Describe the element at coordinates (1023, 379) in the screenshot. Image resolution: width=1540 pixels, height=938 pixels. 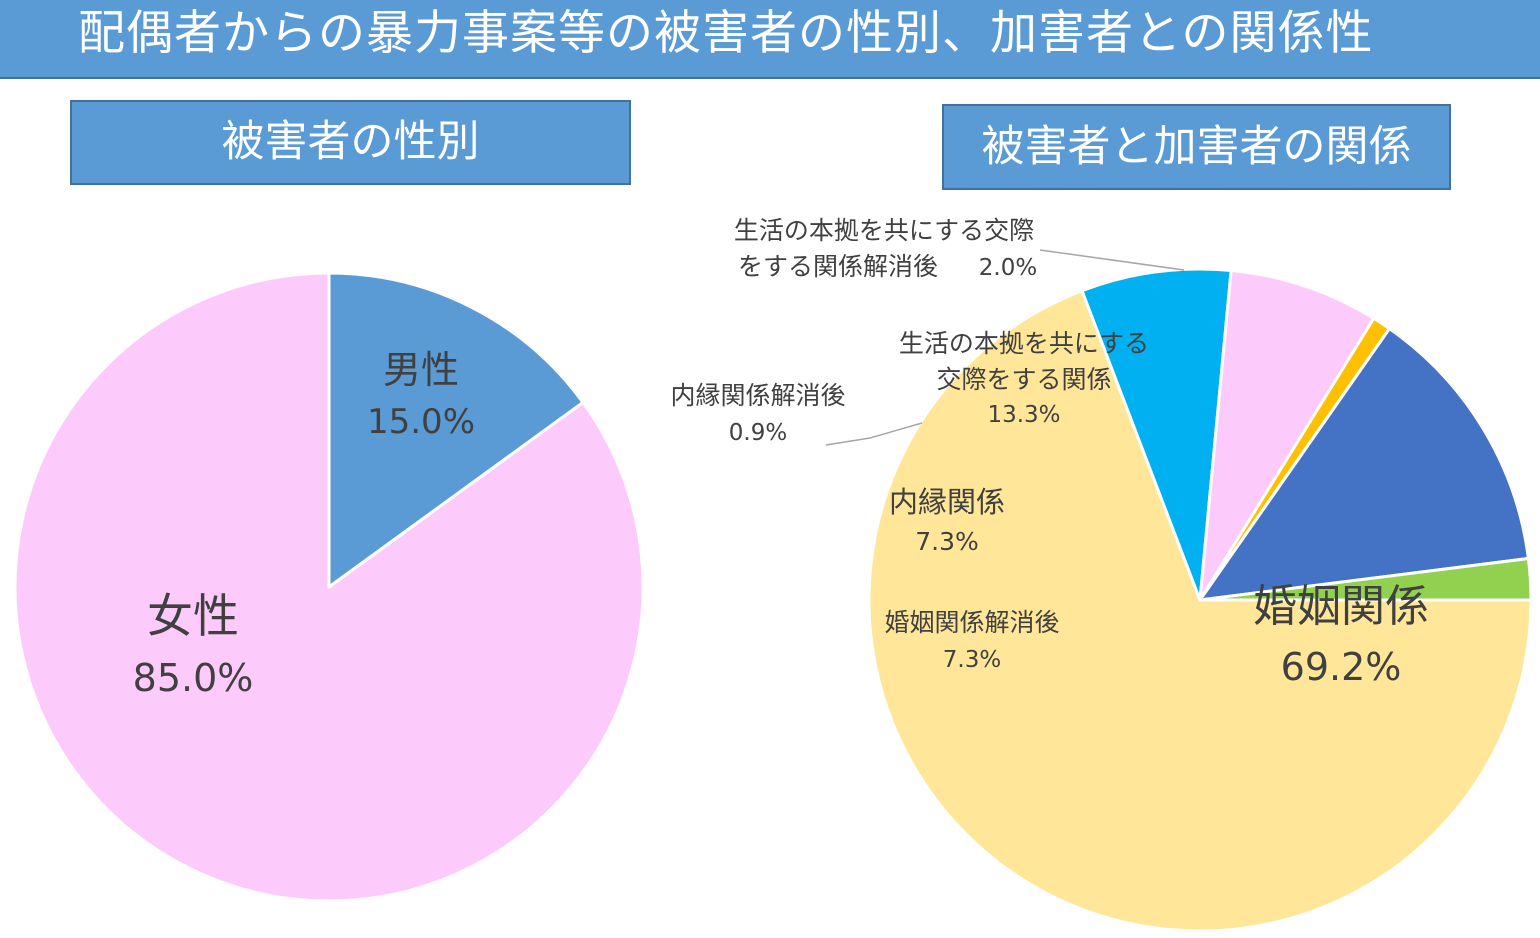
I see `slice-label-cohabiting-partner-line2: 交際をする関係` at that location.